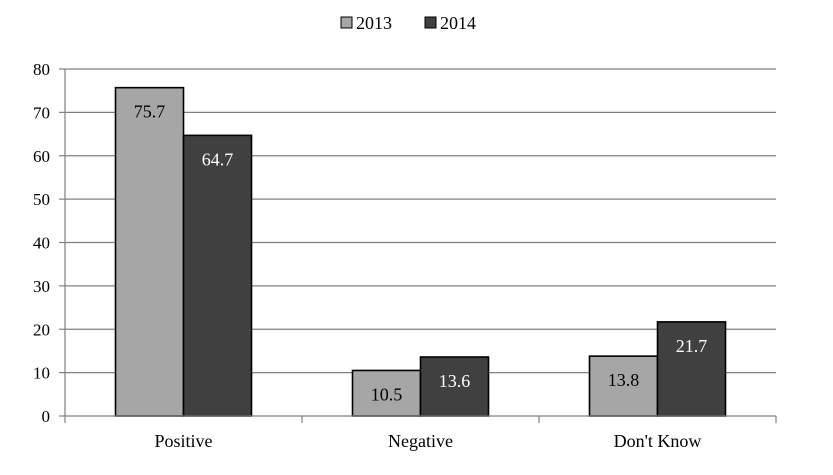  What do you see at coordinates (41, 286) in the screenshot?
I see `y-tick-label: 30` at bounding box center [41, 286].